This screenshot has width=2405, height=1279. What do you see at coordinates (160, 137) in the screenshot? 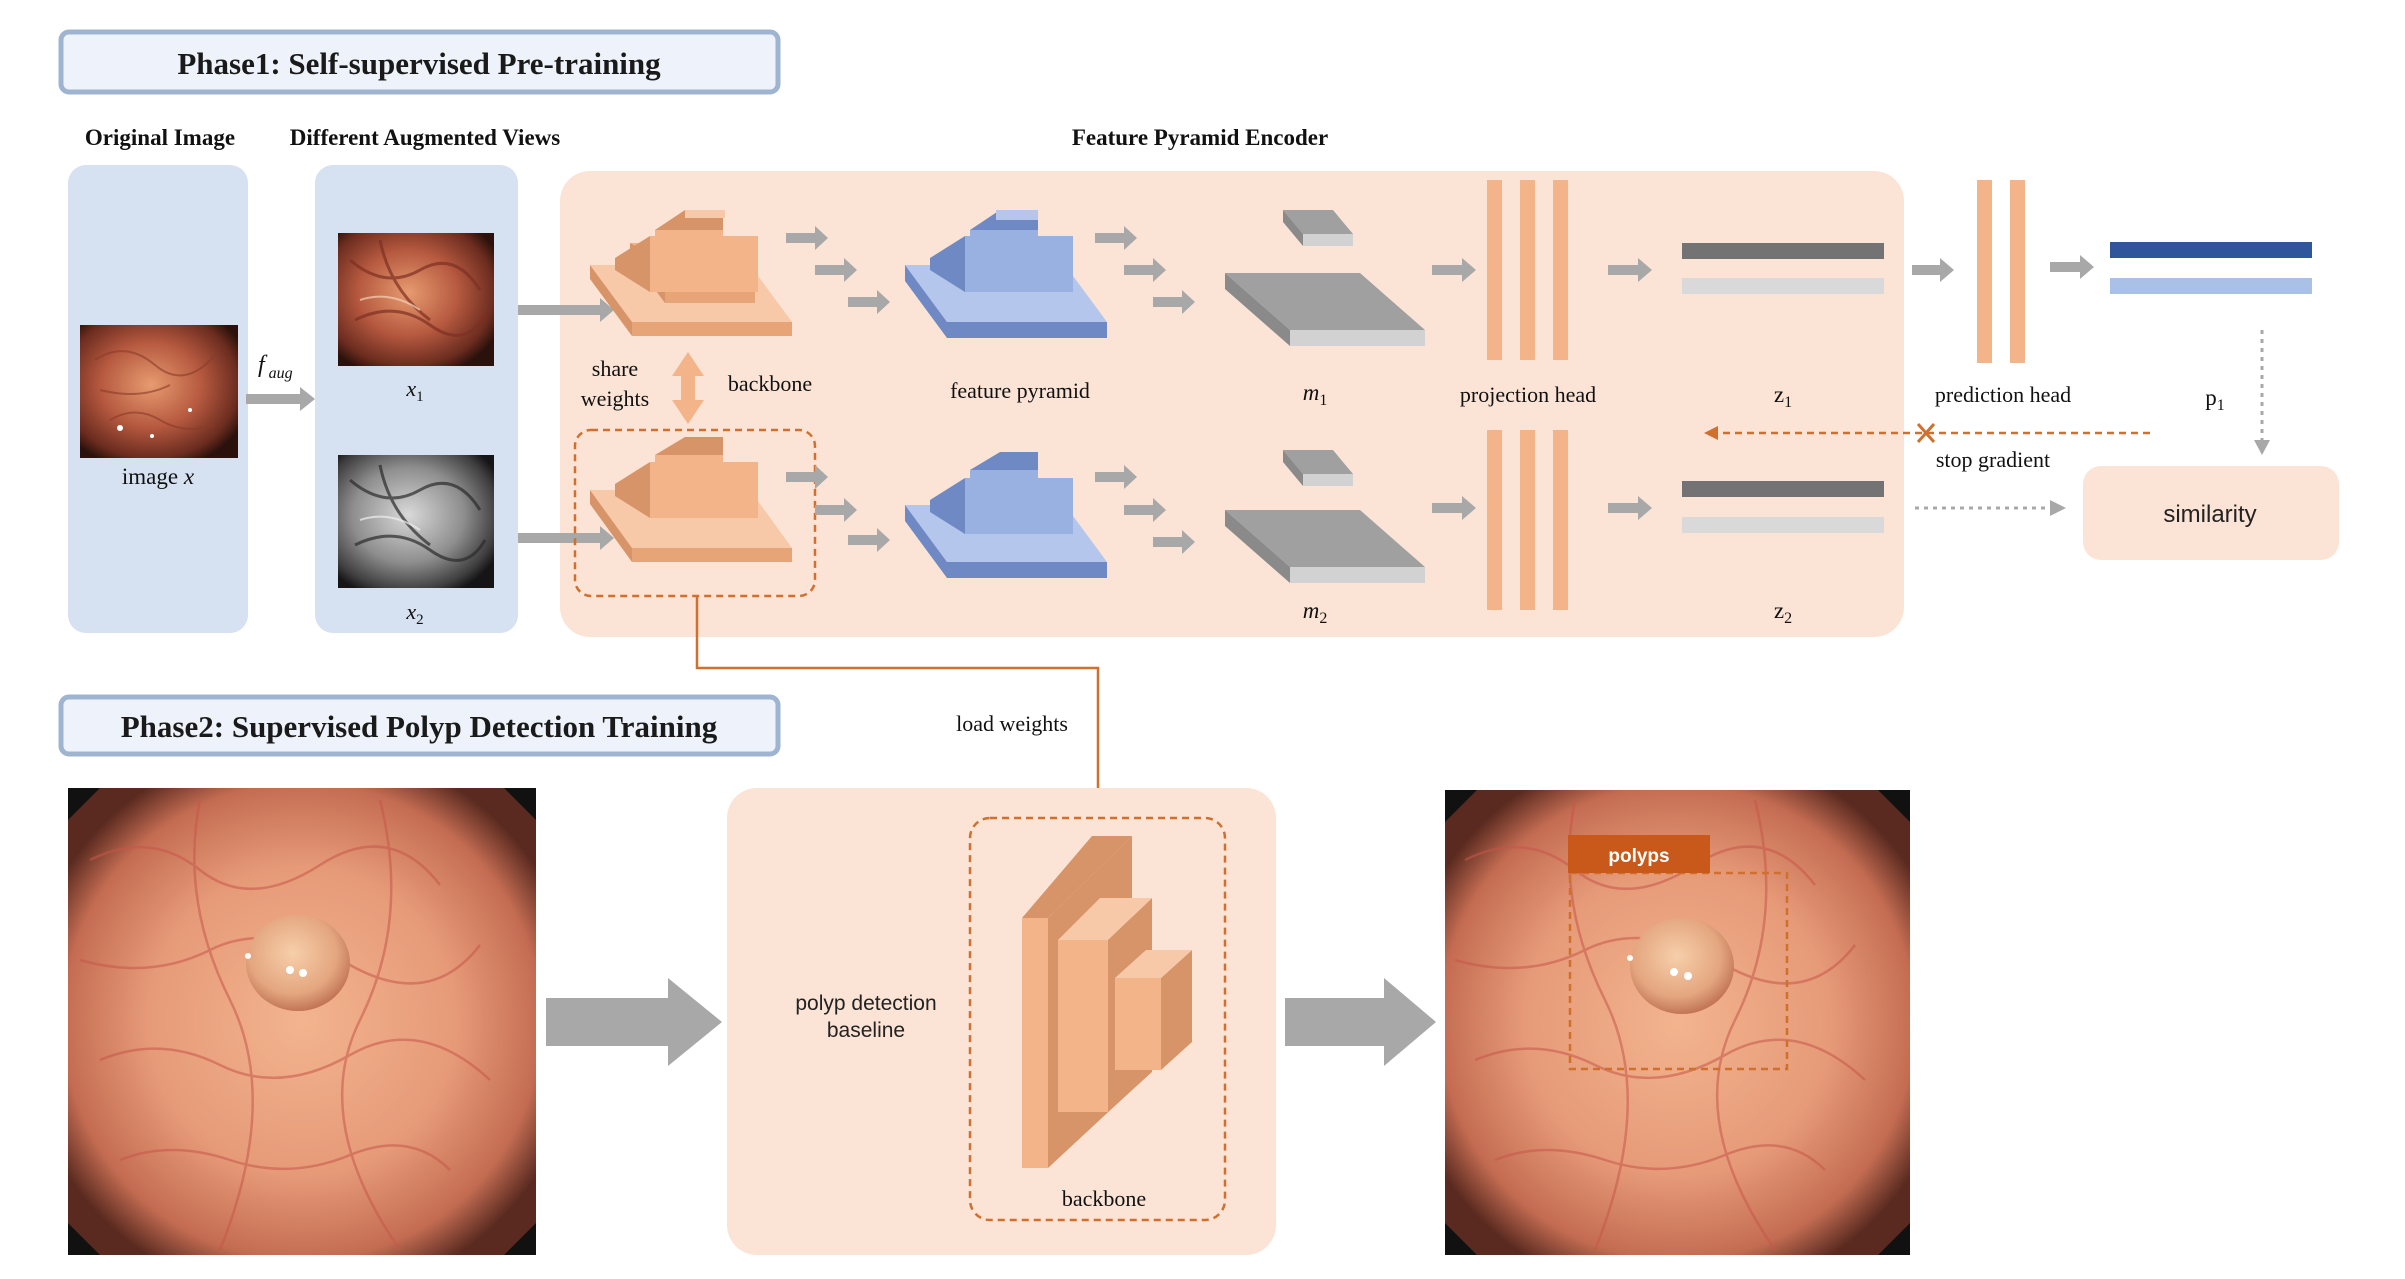
I see `original-image-title: Original Image` at bounding box center [160, 137].